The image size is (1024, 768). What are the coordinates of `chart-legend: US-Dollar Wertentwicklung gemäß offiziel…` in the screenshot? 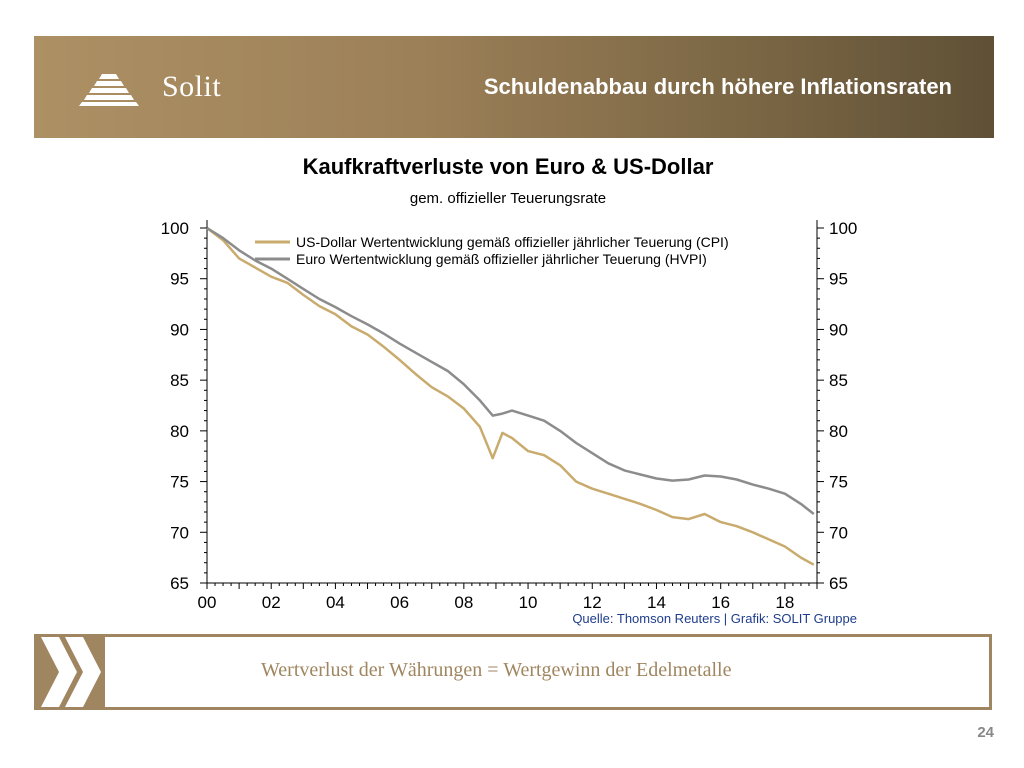 It's located at (492, 250).